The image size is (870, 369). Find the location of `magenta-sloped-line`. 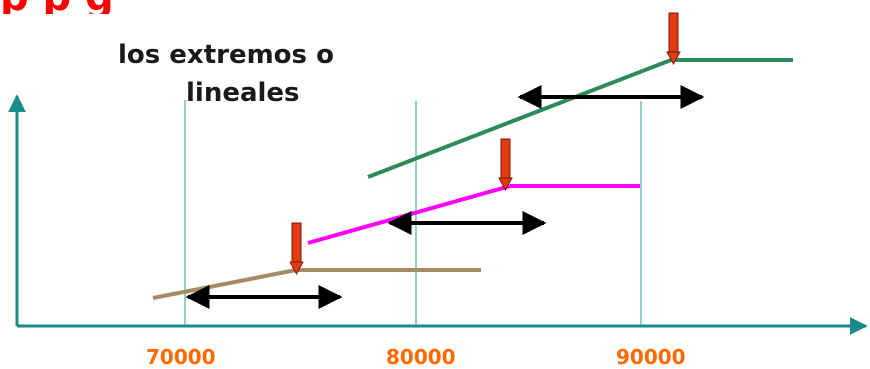

magenta-sloped-line is located at coordinates (409, 214).